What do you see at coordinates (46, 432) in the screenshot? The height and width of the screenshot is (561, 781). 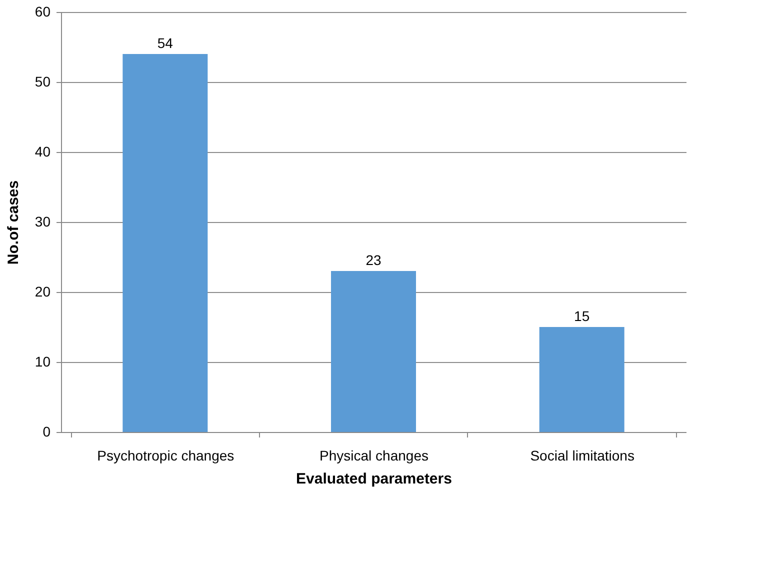 I see `y-tick-label: 0` at bounding box center [46, 432].